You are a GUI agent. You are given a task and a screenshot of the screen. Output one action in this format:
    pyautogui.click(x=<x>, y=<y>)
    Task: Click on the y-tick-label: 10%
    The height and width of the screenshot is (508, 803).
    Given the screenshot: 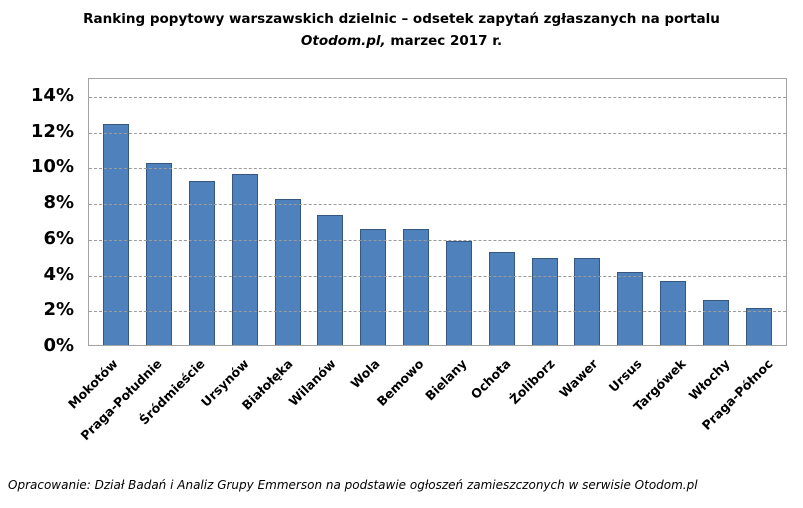 What is the action you would take?
    pyautogui.click(x=52, y=167)
    